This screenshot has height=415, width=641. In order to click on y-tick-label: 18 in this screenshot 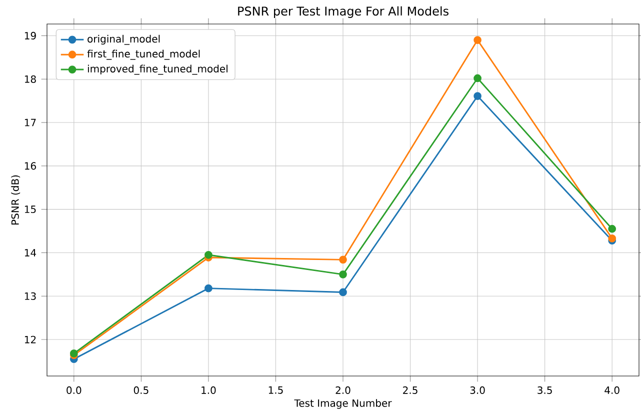, I will do `click(30, 79)`.